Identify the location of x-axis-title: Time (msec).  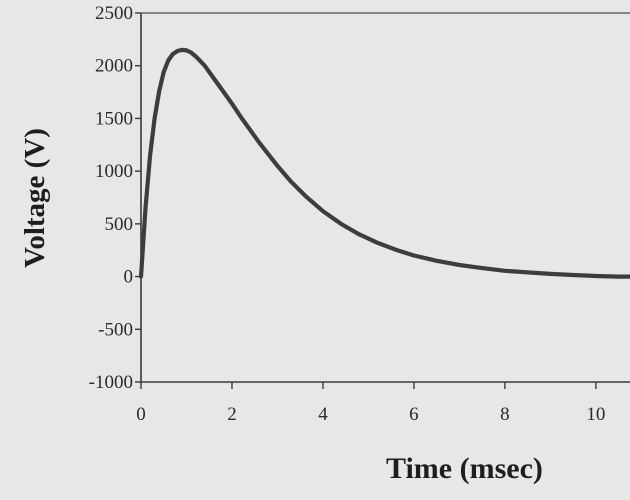
(464, 468).